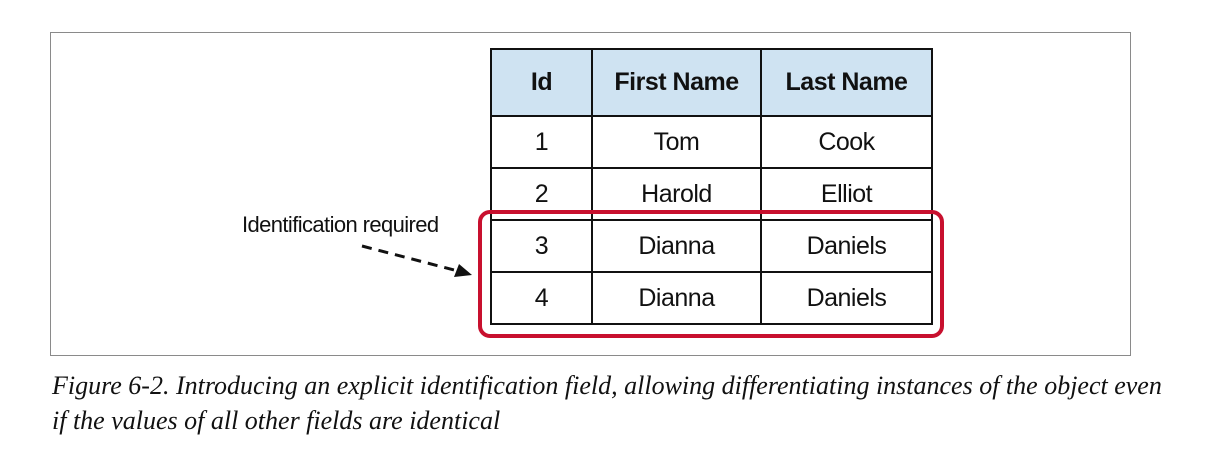 The height and width of the screenshot is (451, 1211). Describe the element at coordinates (541, 246) in the screenshot. I see `cell-id: 3` at that location.